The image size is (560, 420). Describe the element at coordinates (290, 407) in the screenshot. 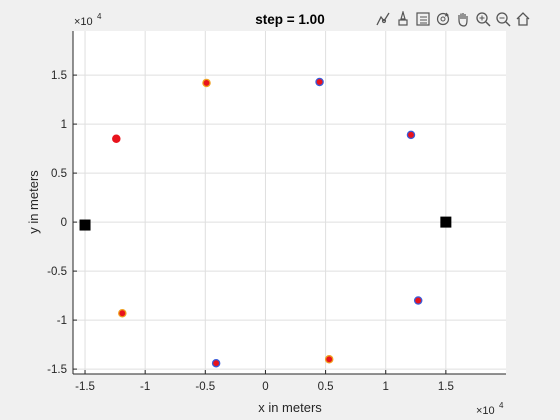

I see `x-axis-label: x in meters` at that location.